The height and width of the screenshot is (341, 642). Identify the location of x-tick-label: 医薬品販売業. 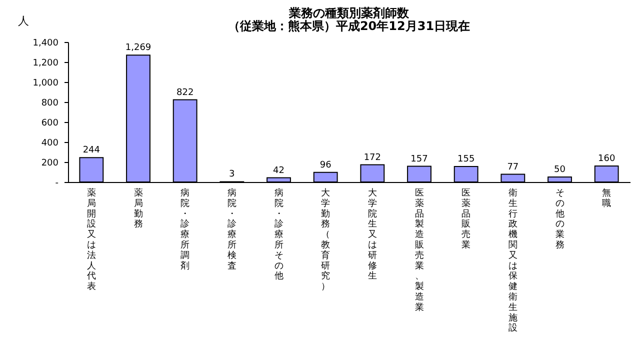
(466, 219).